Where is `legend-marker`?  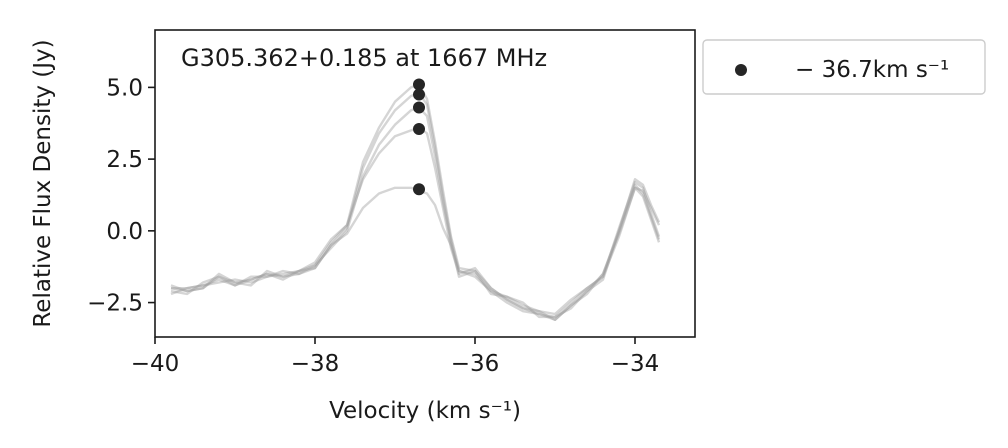
legend-marker is located at coordinates (741, 70).